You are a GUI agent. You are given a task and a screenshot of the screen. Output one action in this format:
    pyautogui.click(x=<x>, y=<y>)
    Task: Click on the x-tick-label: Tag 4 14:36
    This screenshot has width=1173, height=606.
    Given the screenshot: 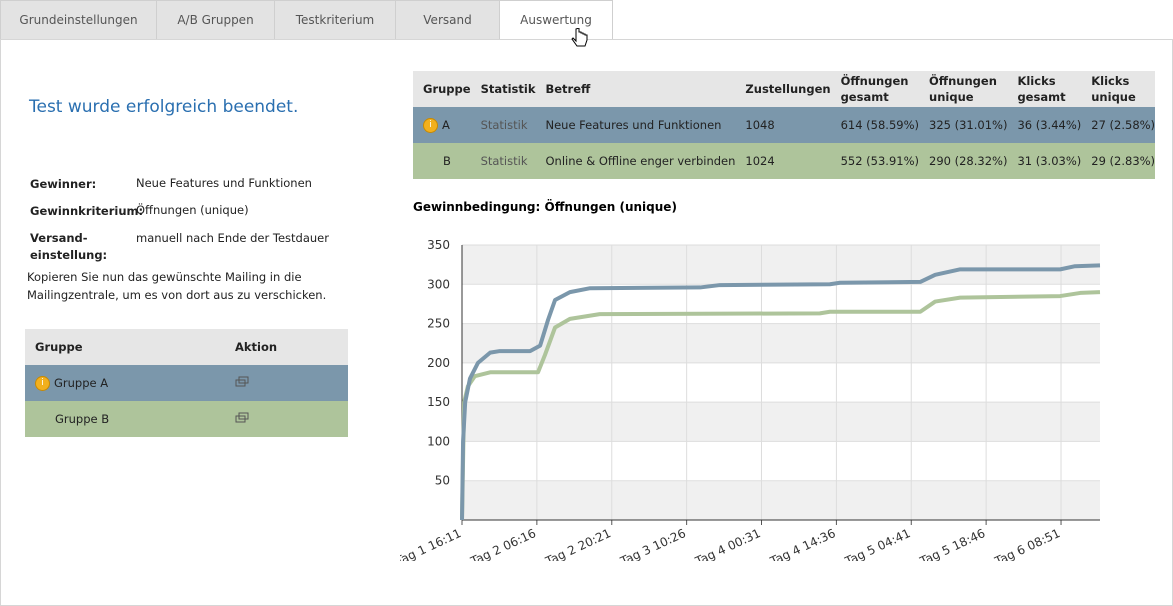 What is the action you would take?
    pyautogui.click(x=802, y=543)
    